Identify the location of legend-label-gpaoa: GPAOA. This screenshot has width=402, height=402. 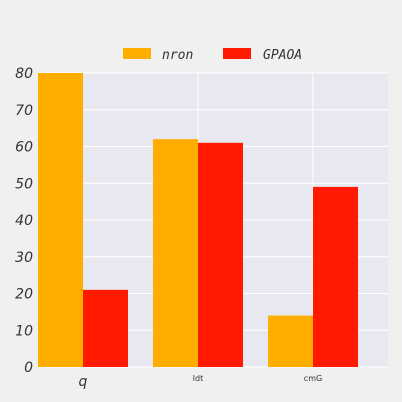
(282, 55).